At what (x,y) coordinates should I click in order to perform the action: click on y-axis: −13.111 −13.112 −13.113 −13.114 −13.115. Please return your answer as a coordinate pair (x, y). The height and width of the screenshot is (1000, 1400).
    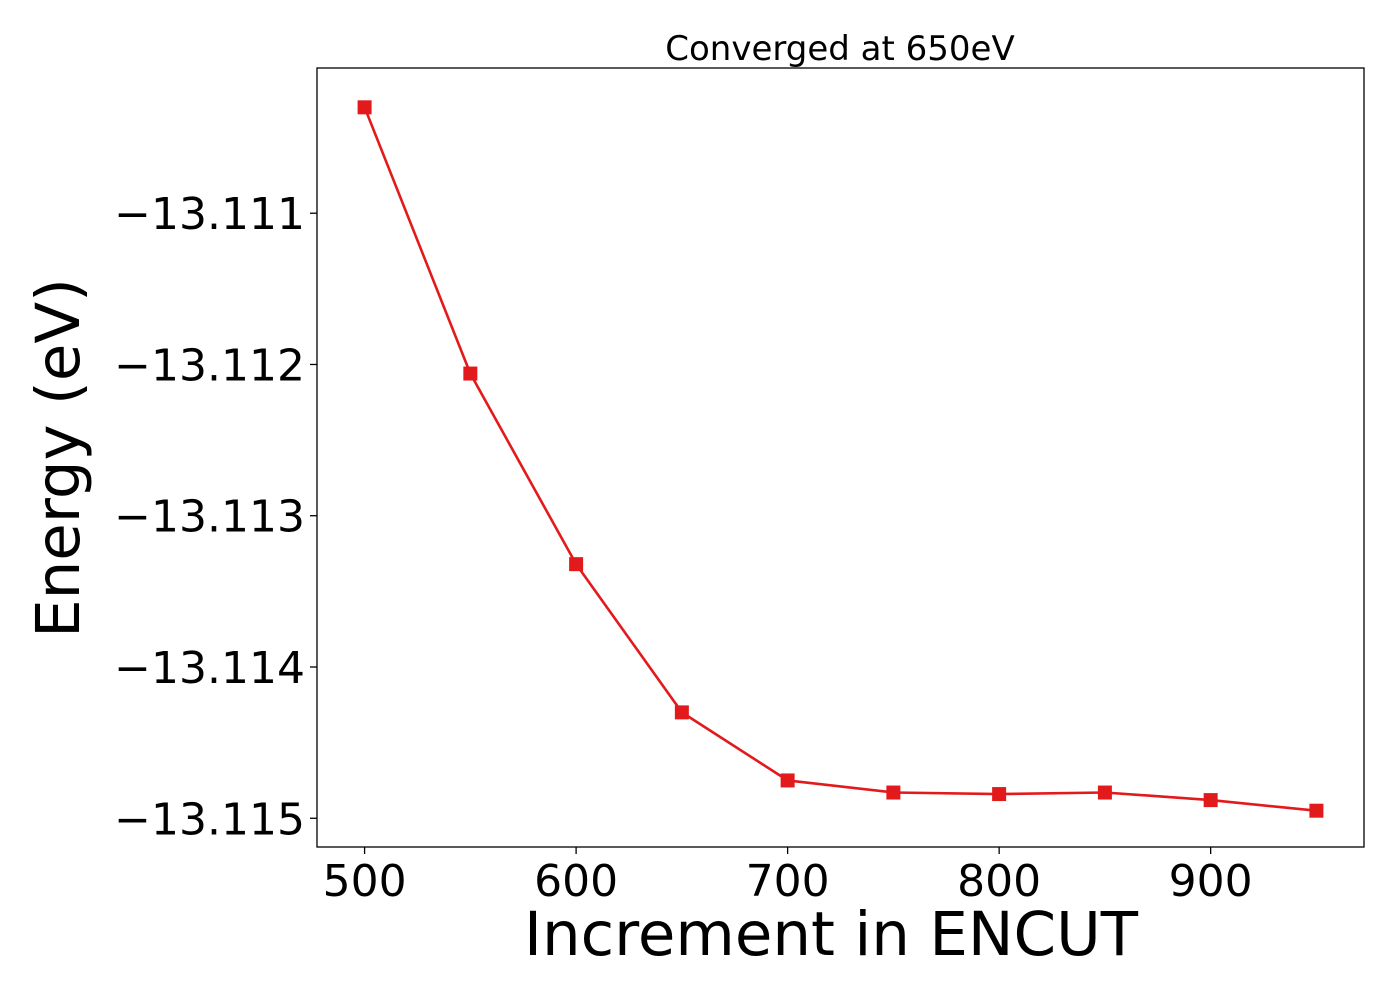
    Looking at the image, I should click on (215, 517).